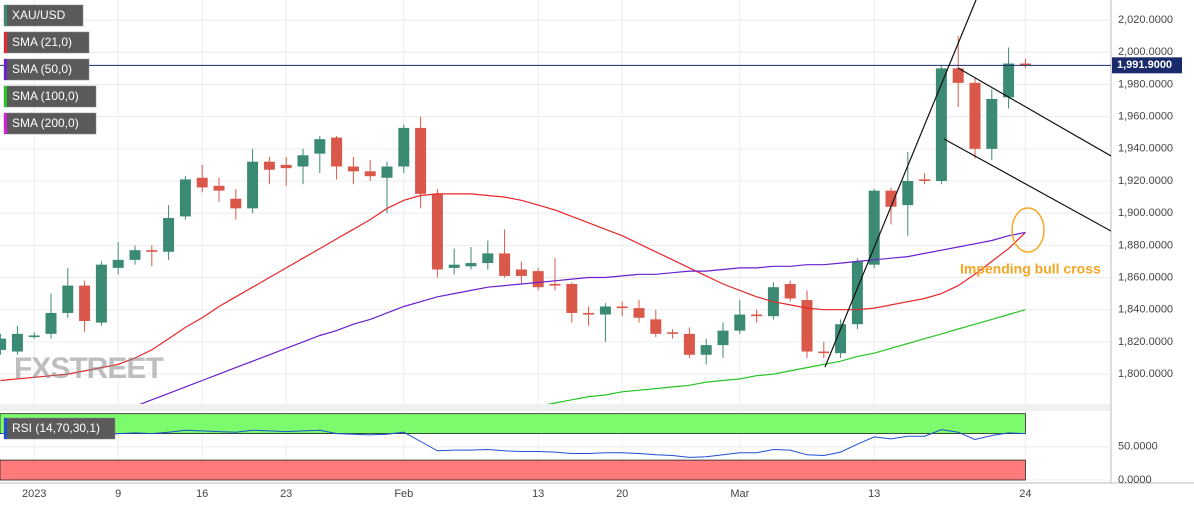 Image resolution: width=1194 pixels, height=506 pixels. What do you see at coordinates (286, 494) in the screenshot?
I see `x-tick-label: 23` at bounding box center [286, 494].